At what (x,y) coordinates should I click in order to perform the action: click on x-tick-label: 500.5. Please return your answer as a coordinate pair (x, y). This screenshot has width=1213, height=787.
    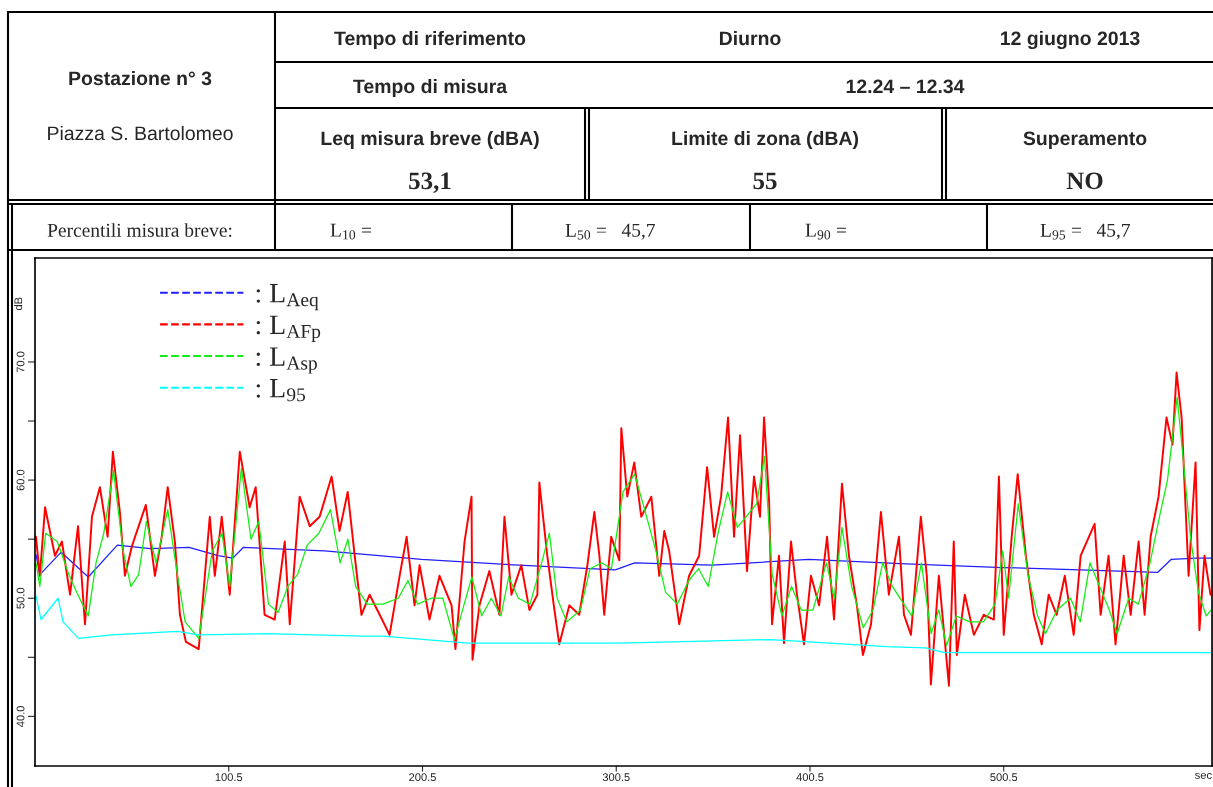
    Looking at the image, I should click on (1004, 777).